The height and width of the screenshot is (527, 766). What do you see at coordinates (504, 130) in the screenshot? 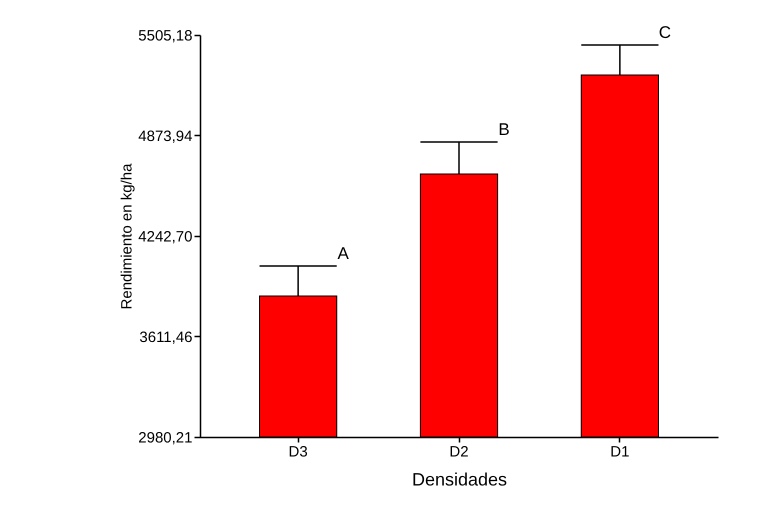
I see `annotation: B` at bounding box center [504, 130].